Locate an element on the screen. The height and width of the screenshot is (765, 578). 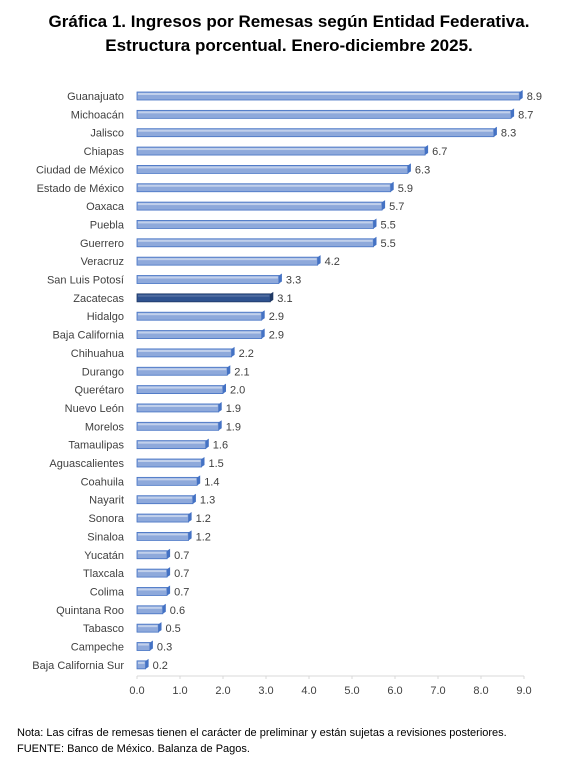
value-label-puebla: 5.5 is located at coordinates (388, 225).